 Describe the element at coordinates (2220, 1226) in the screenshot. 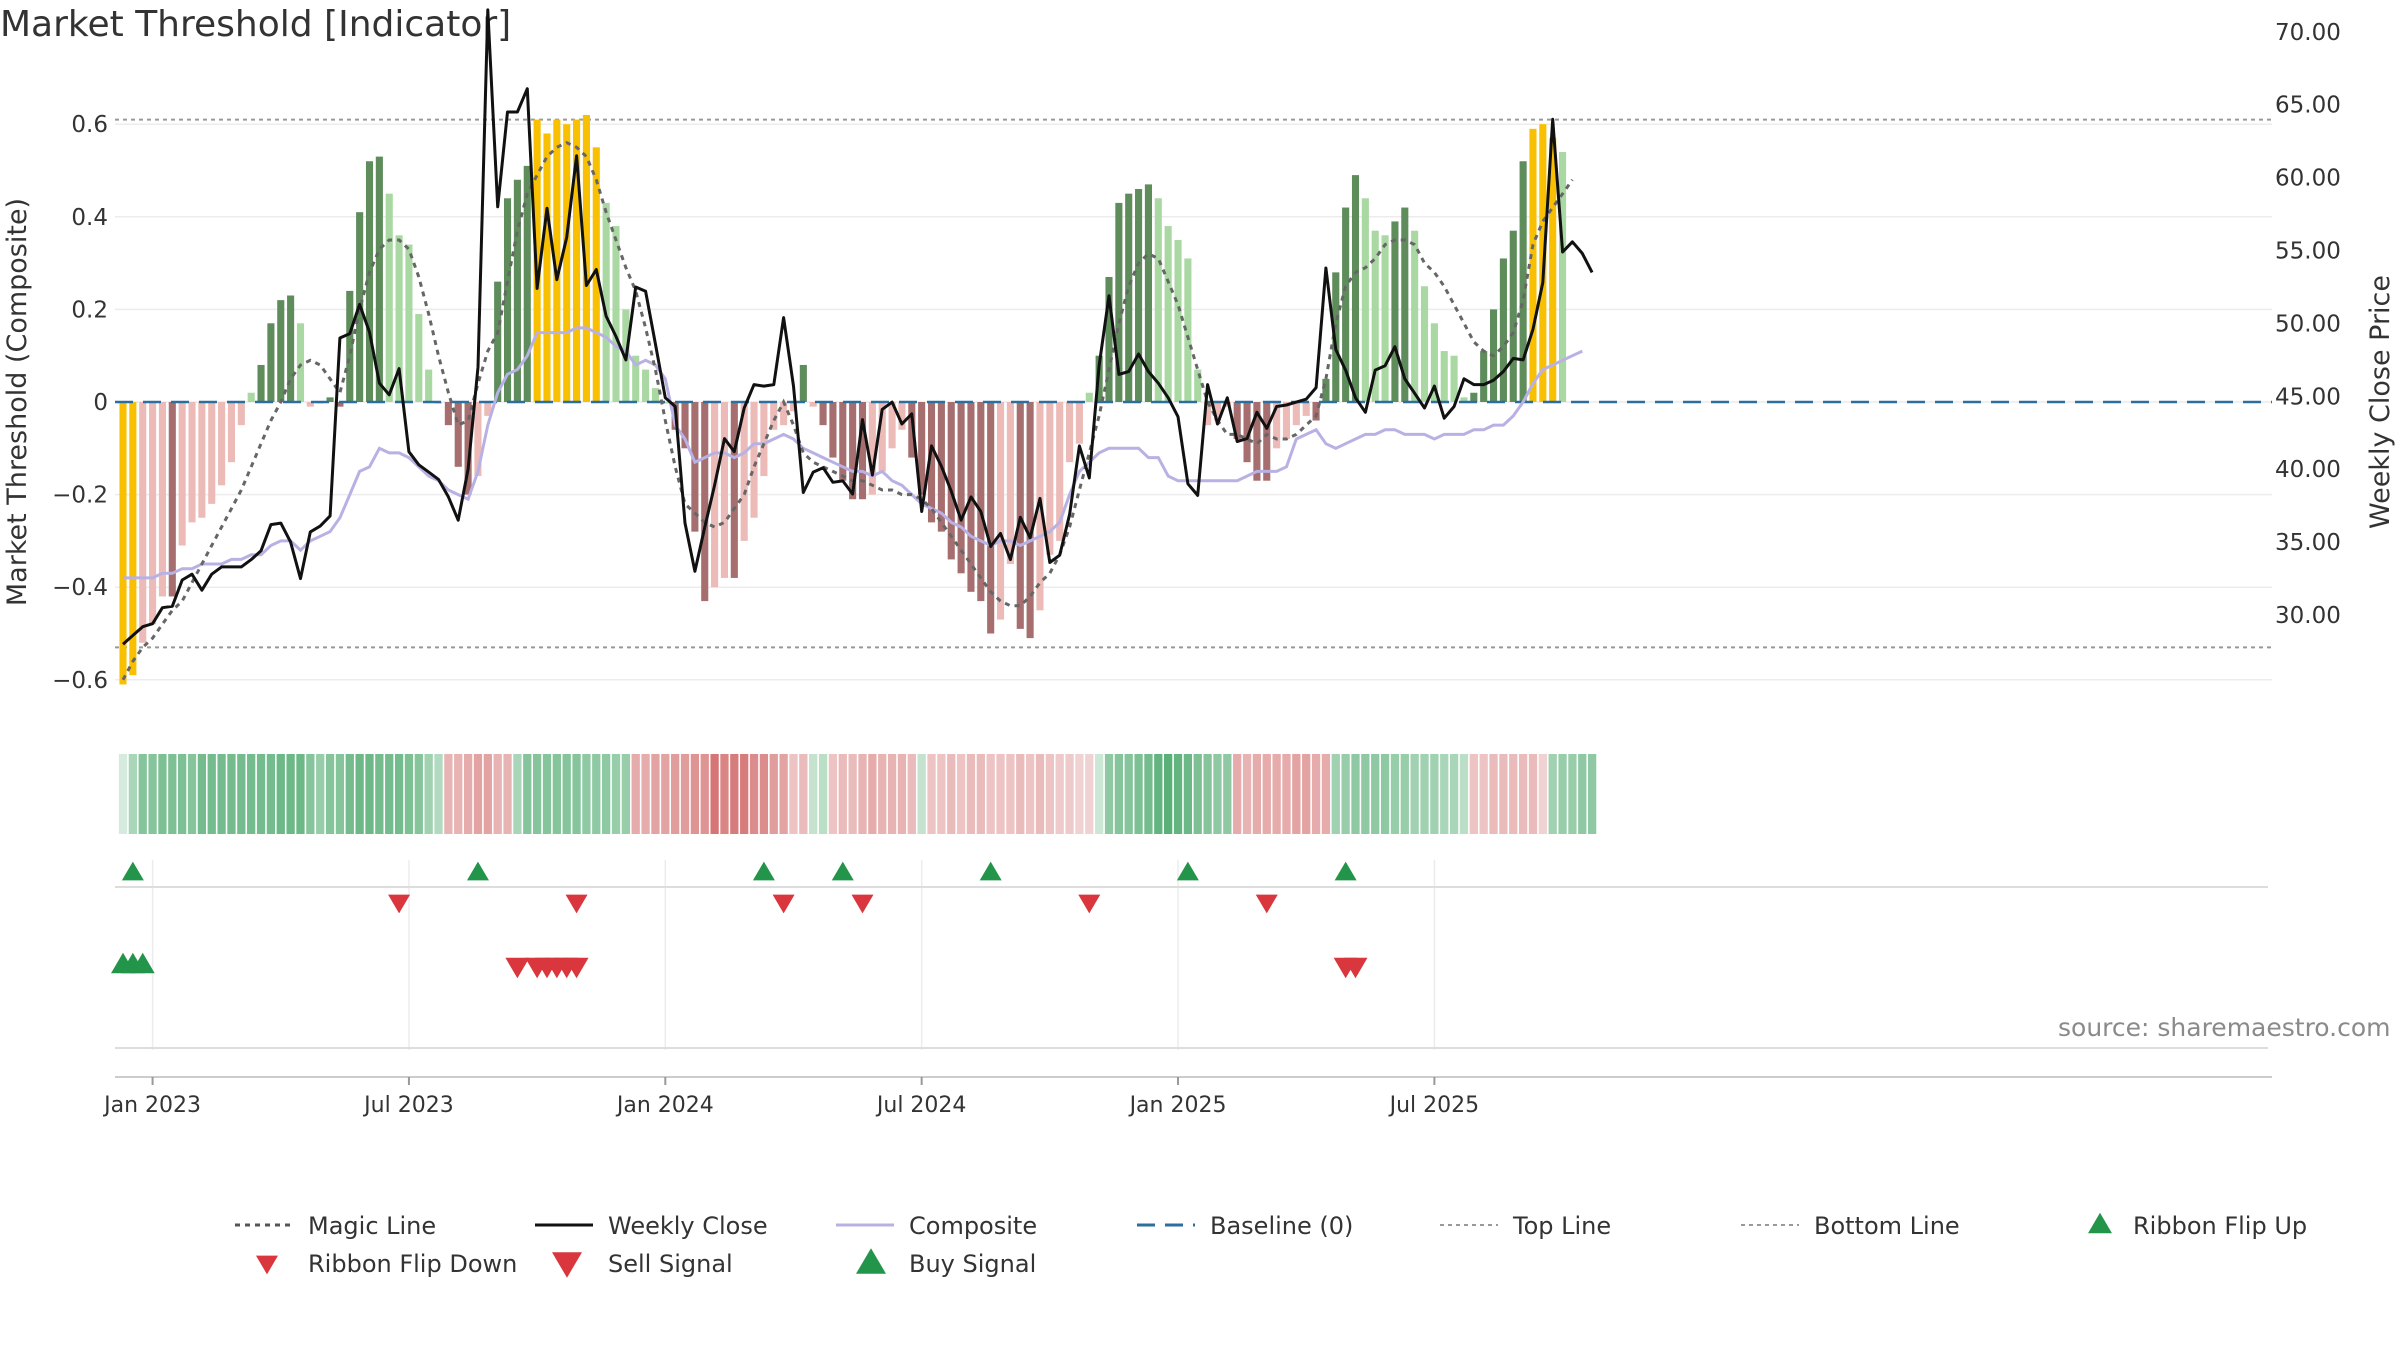

I see `legend-ribbon-flip-up-label: Ribbon Flip Up` at that location.